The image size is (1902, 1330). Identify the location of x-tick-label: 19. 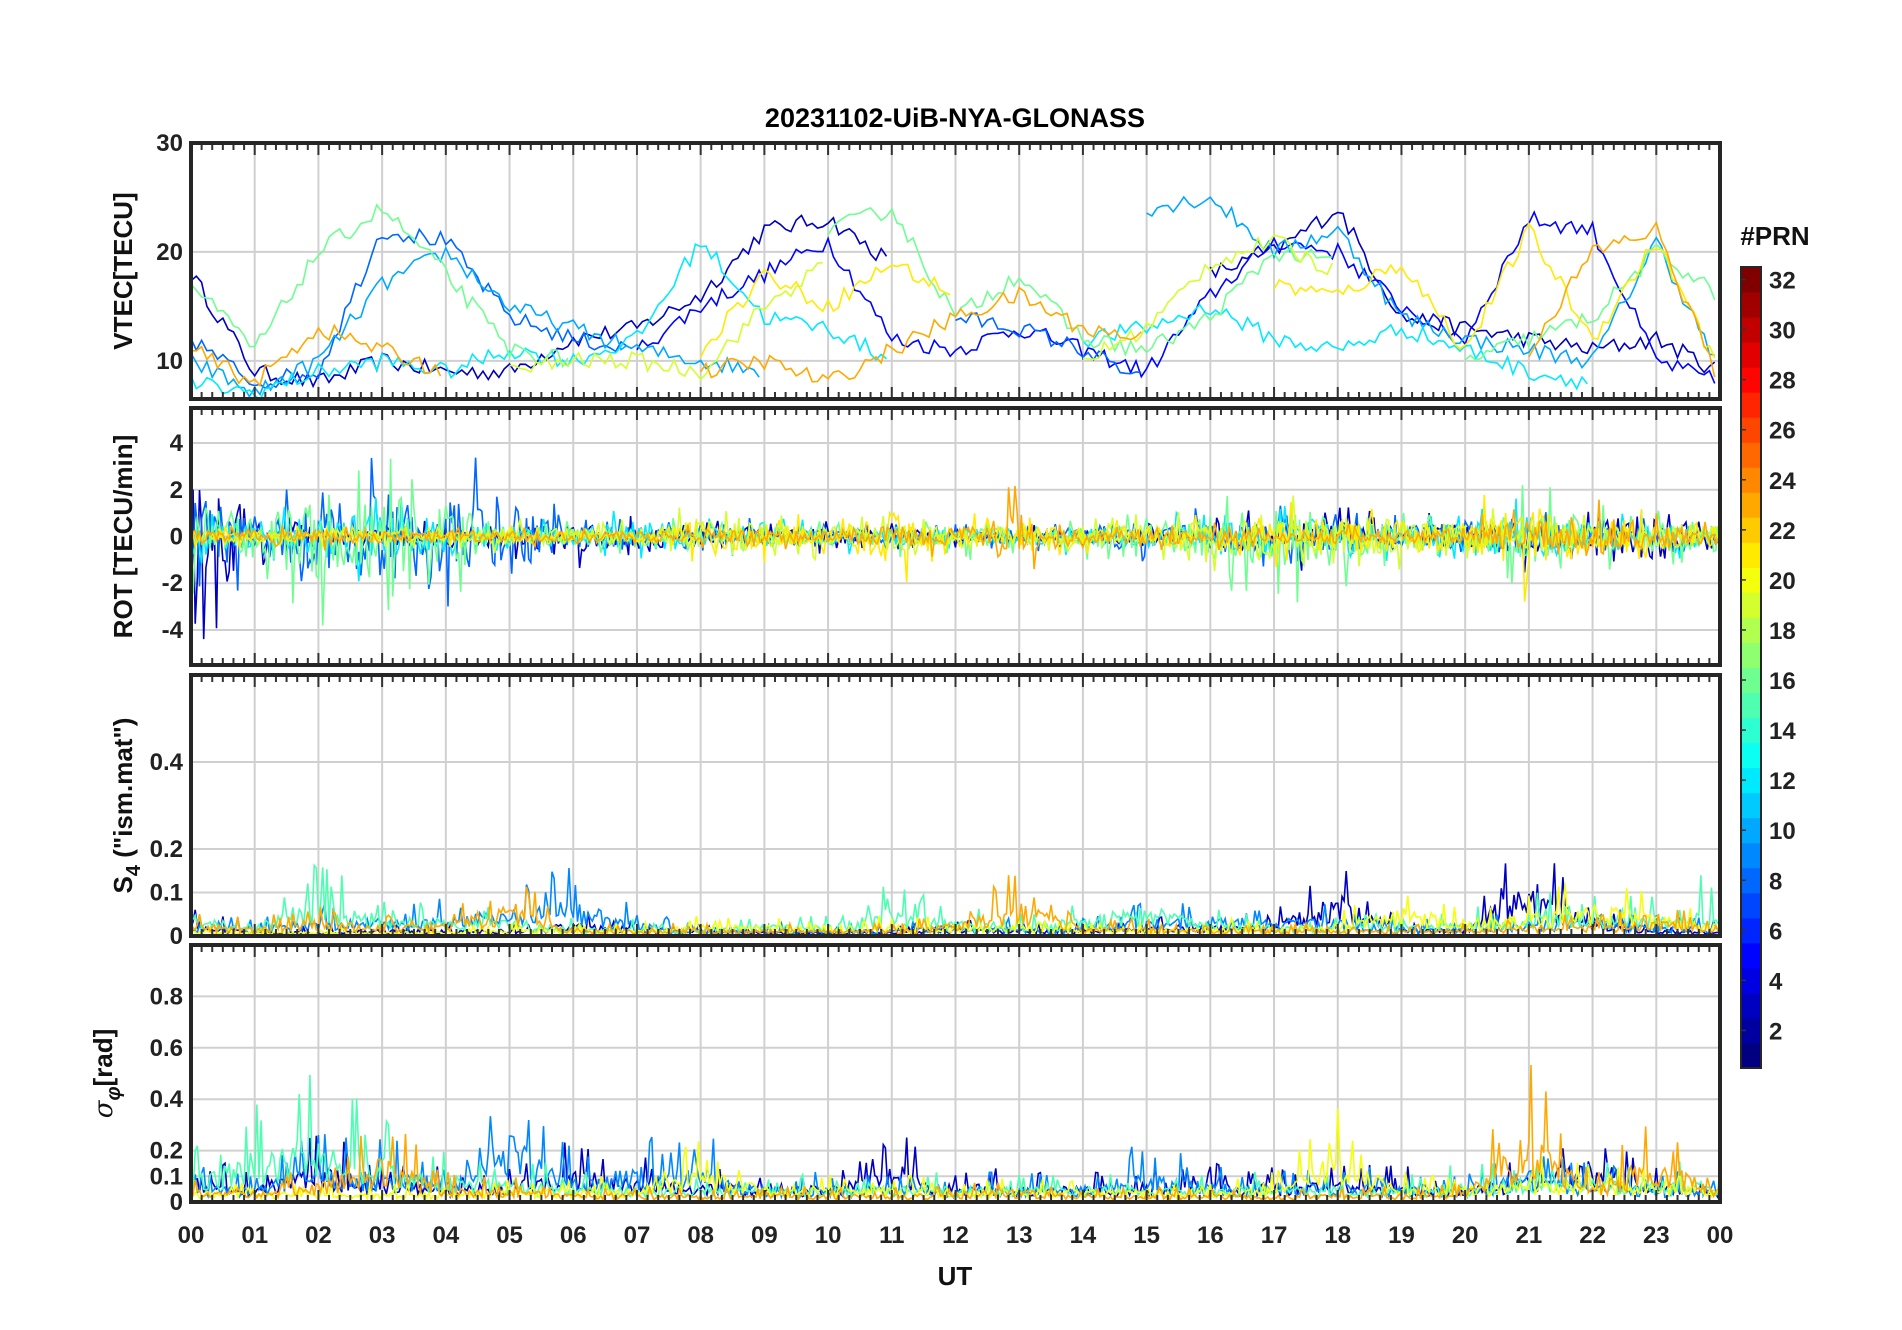
(1401, 1235).